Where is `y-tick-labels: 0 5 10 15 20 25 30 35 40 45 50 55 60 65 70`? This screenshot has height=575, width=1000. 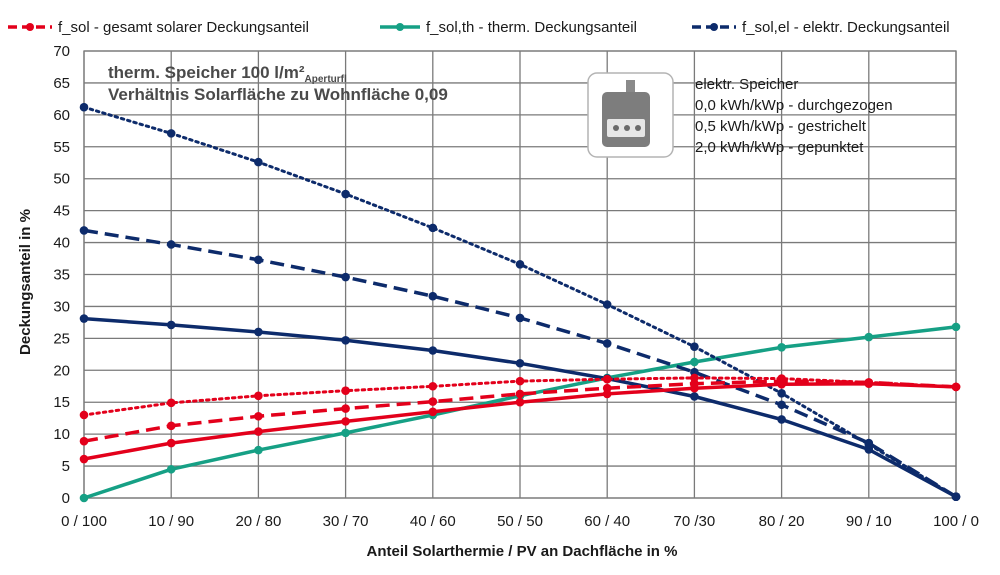
y-tick-labels: 0 5 10 15 20 25 30 35 40 45 50 55 60 65 70 is located at coordinates (61, 275).